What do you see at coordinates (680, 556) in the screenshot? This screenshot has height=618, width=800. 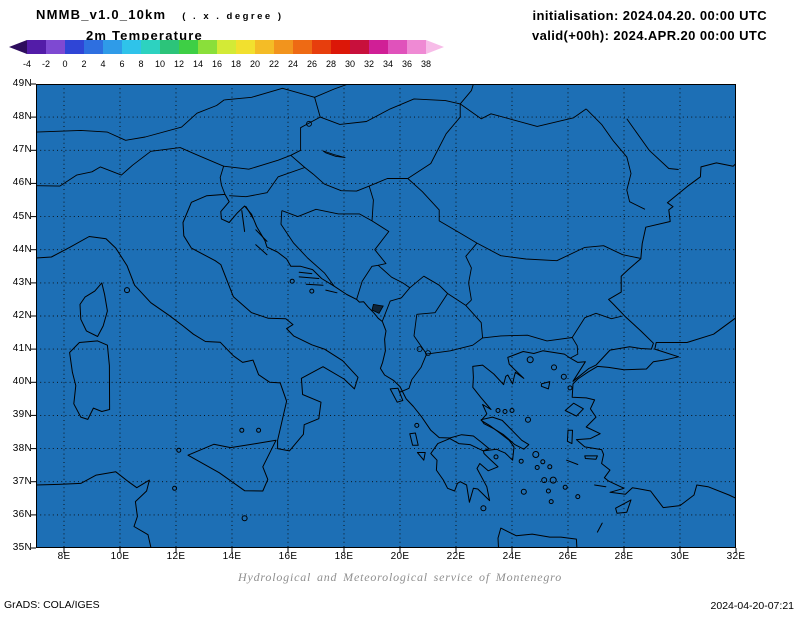 I see `x-axis-label: 30E` at bounding box center [680, 556].